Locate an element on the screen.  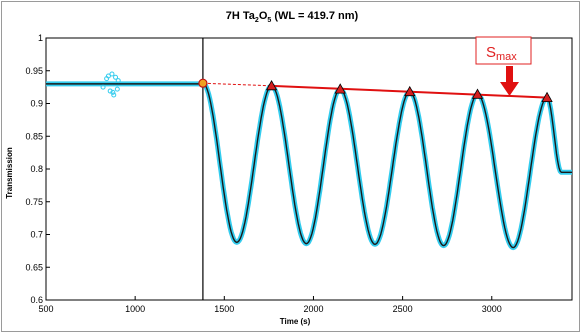
smax-label-main: S is located at coordinates (491, 52).